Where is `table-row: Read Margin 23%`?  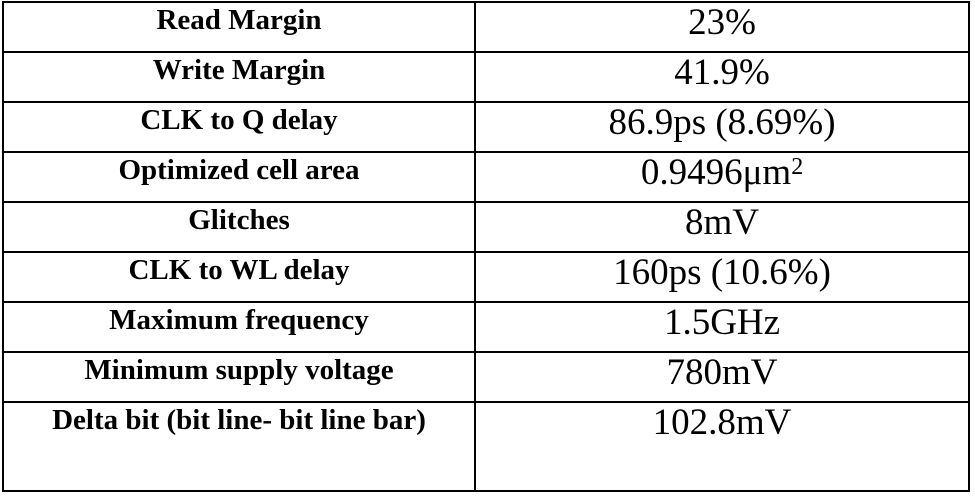
table-row: Read Margin 23% is located at coordinates (486, 27).